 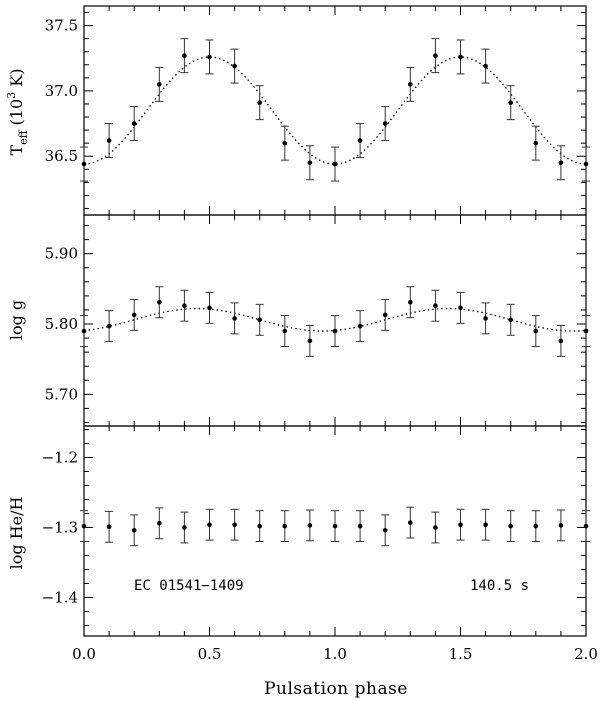 I want to click on x-tick-label: 2.0, so click(x=586, y=654).